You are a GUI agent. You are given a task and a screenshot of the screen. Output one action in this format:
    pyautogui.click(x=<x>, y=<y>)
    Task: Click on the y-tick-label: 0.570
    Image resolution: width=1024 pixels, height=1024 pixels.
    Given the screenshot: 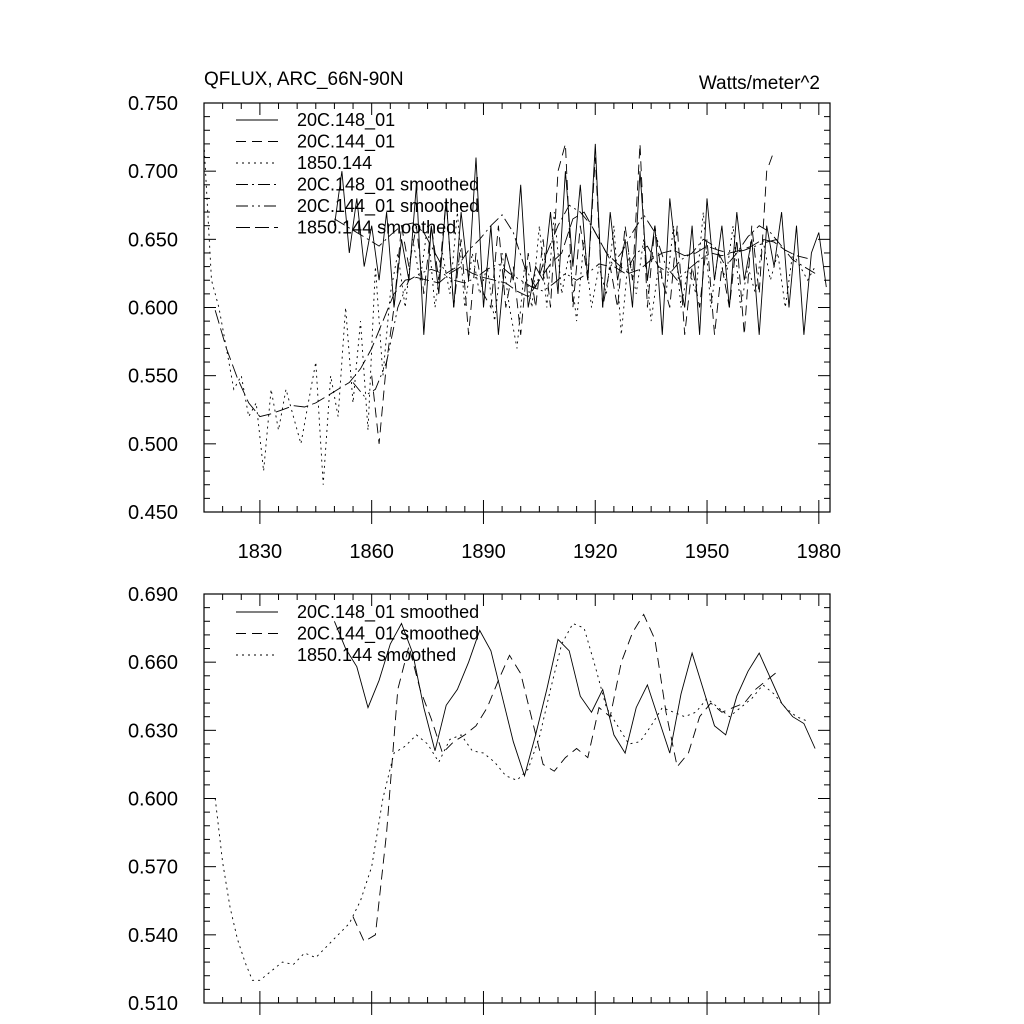 What is the action you would take?
    pyautogui.click(x=153, y=868)
    